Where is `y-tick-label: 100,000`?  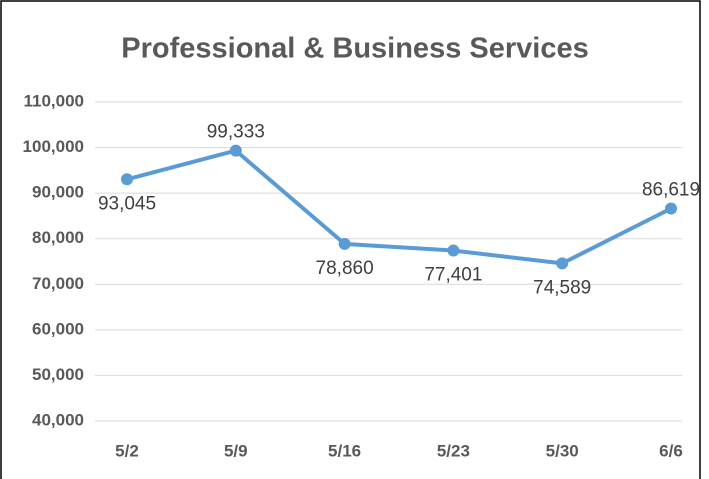 y-tick-label: 100,000 is located at coordinates (53, 146).